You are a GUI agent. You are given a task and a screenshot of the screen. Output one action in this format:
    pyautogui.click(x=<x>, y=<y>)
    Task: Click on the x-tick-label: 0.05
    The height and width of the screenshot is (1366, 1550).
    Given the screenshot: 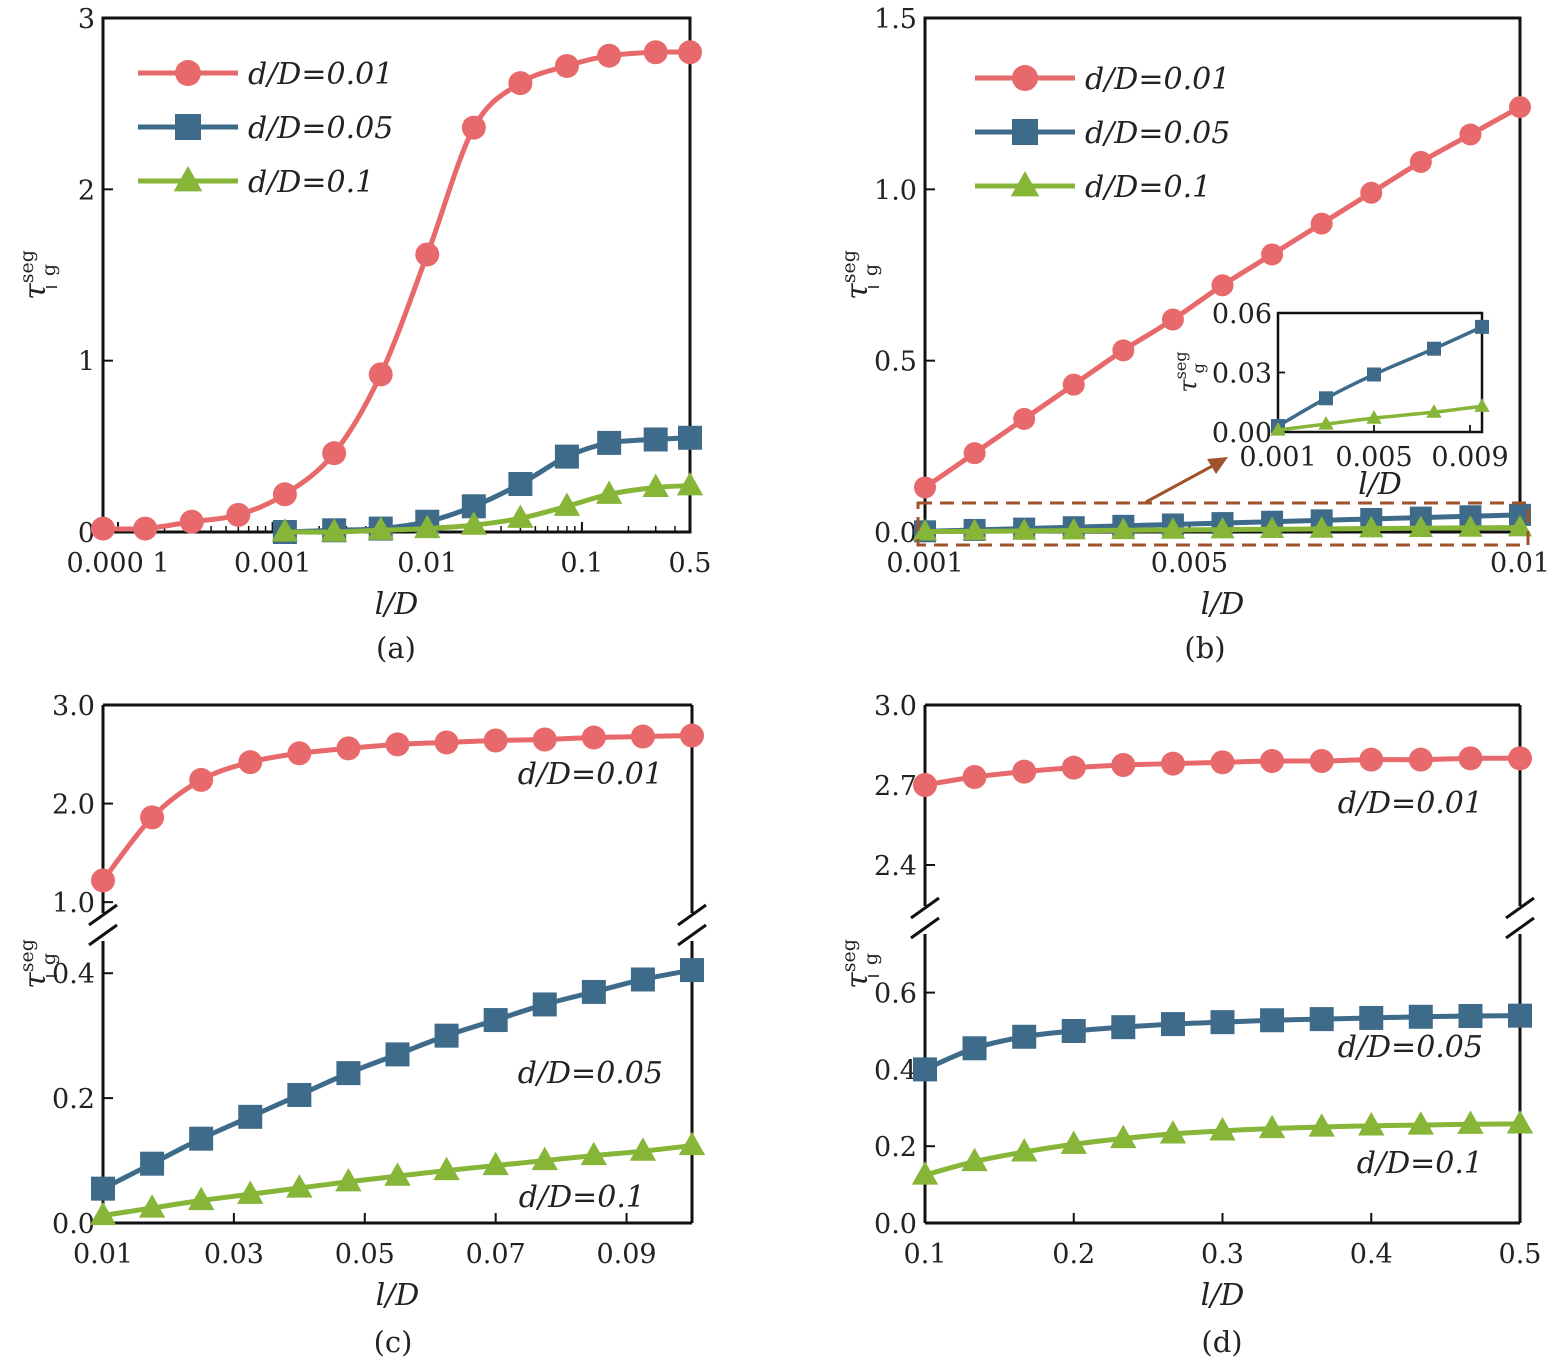 What is the action you would take?
    pyautogui.click(x=365, y=1254)
    